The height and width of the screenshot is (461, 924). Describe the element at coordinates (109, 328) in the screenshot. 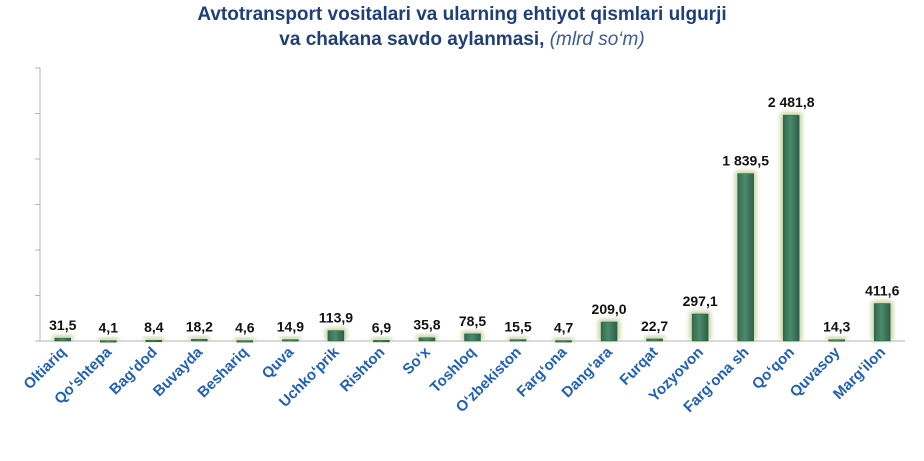

I see `data-label: 4,1` at that location.